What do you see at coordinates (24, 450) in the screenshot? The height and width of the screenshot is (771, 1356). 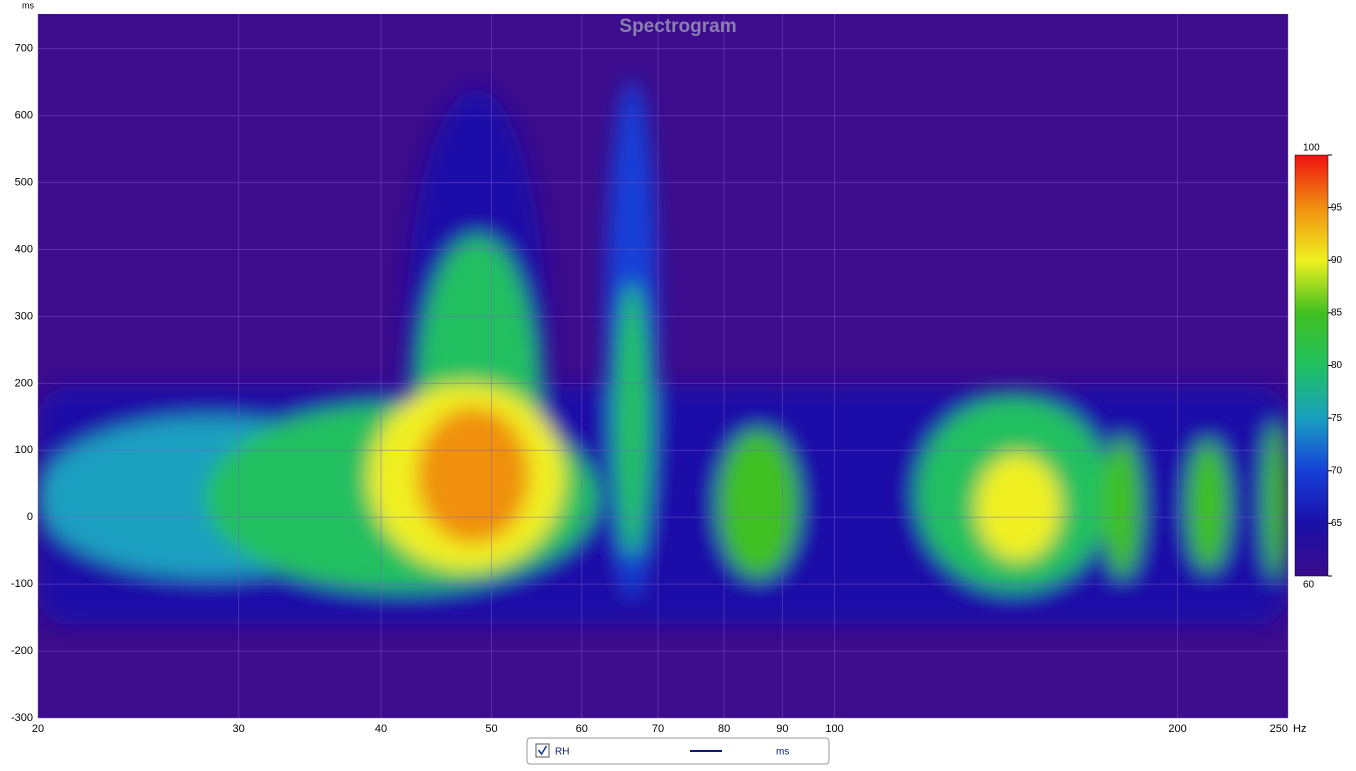 I see `y-tick-label: 100` at bounding box center [24, 450].